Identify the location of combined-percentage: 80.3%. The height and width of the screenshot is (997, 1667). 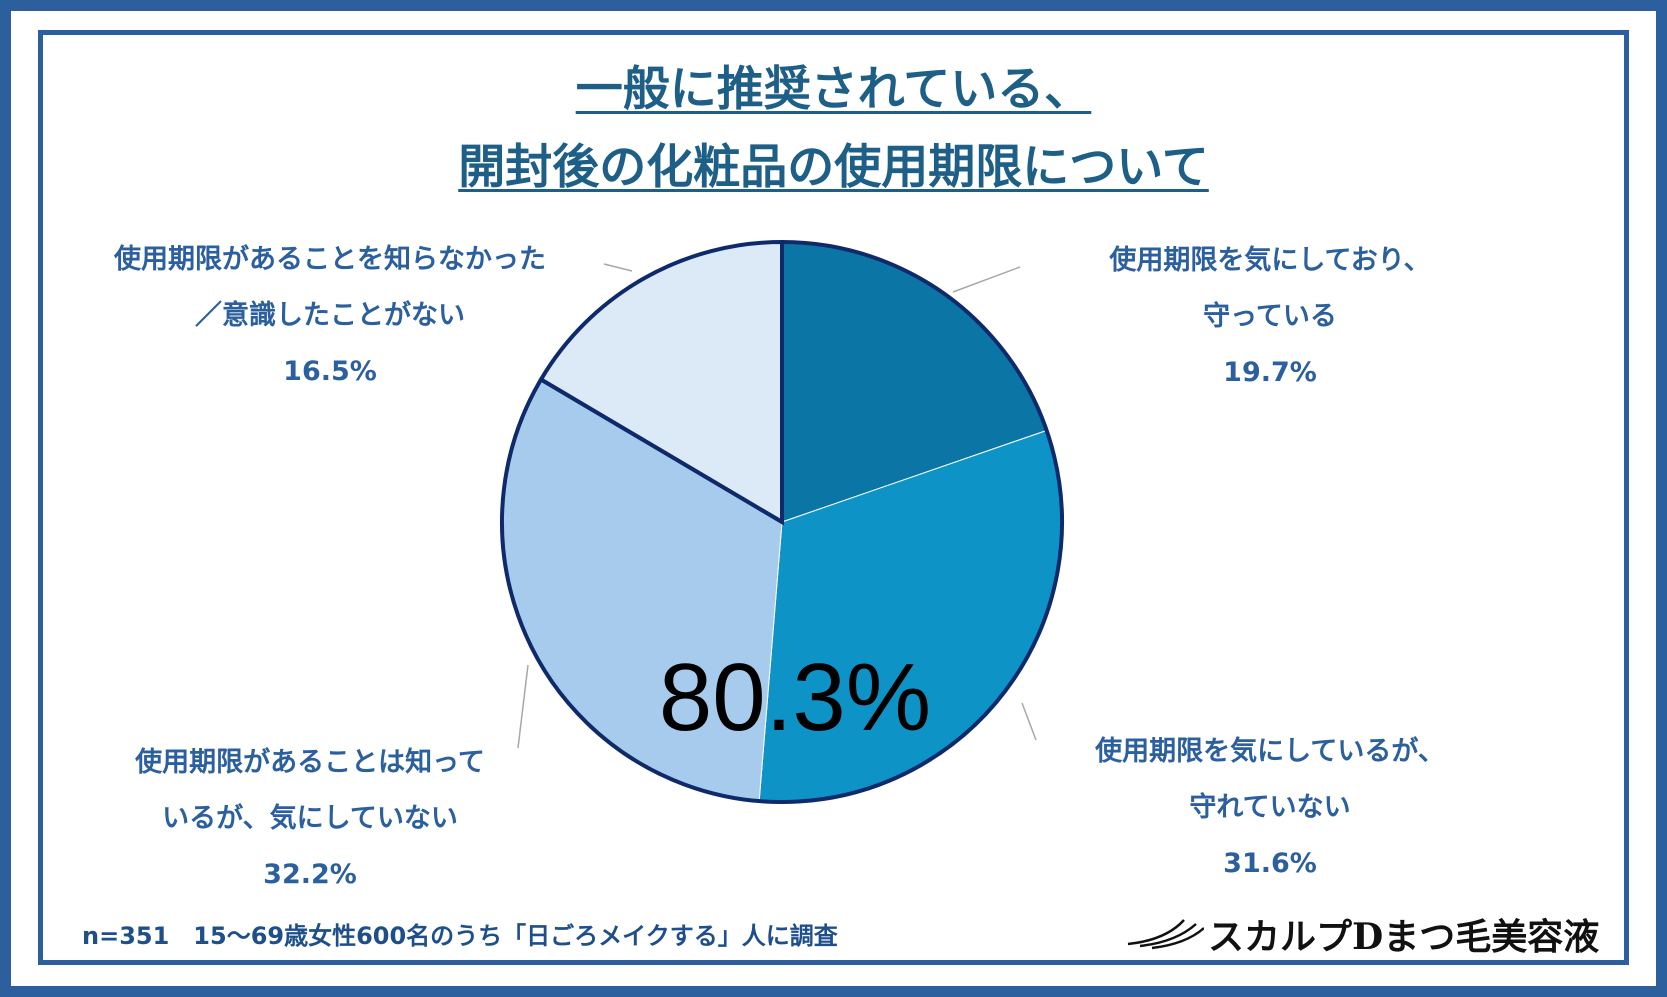
(795, 697).